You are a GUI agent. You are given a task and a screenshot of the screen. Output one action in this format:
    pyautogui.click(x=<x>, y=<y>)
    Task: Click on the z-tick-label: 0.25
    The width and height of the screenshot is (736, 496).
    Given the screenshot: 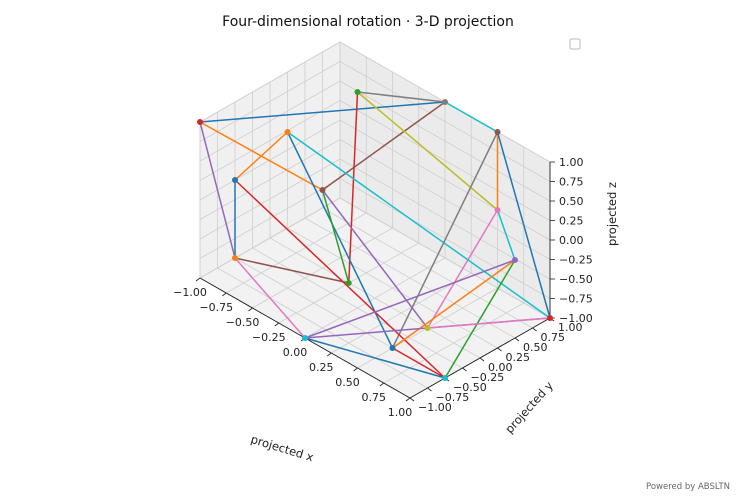 What is the action you would take?
    pyautogui.click(x=571, y=221)
    